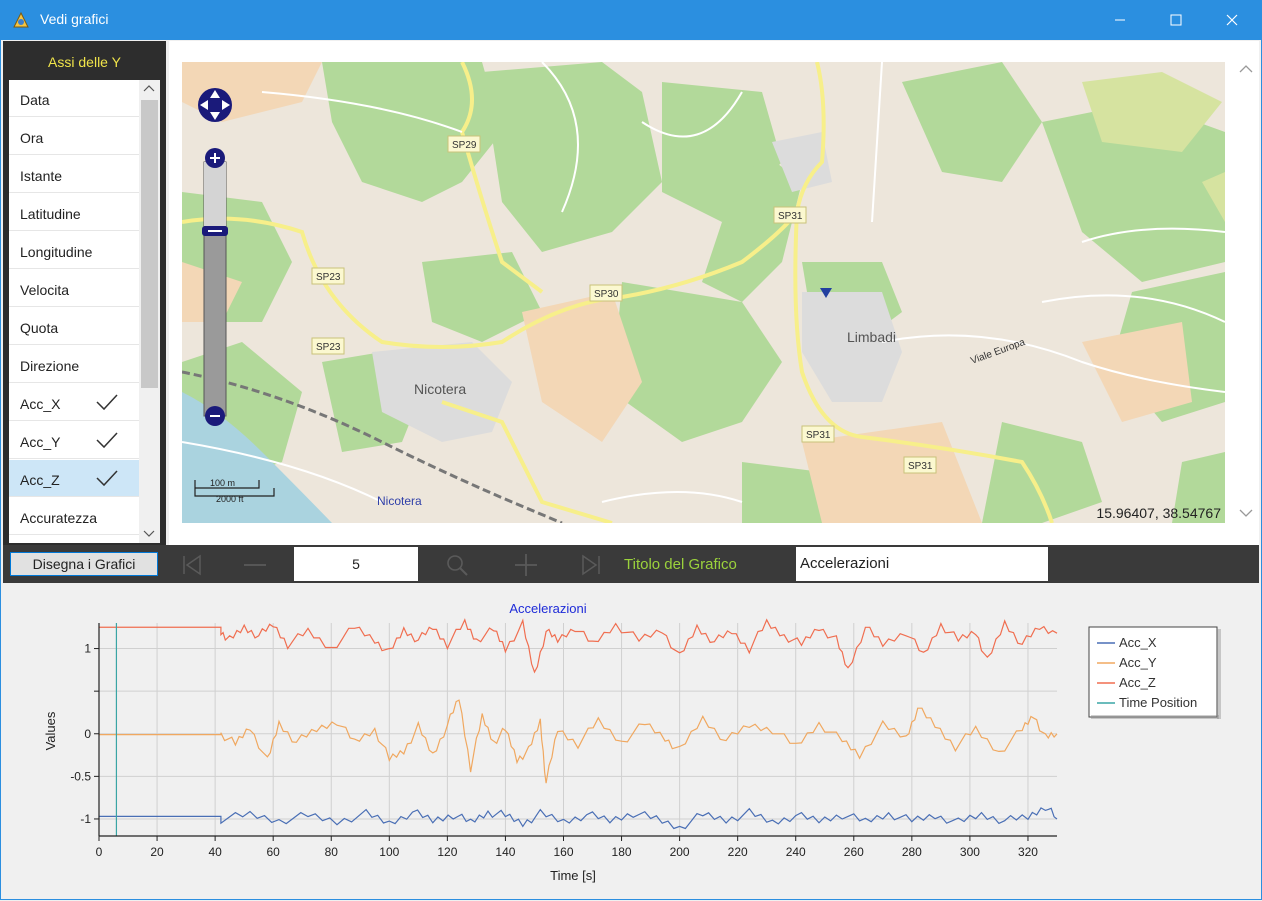  What do you see at coordinates (631, 20) in the screenshot?
I see `window-titlebar: Vedi grafici` at bounding box center [631, 20].